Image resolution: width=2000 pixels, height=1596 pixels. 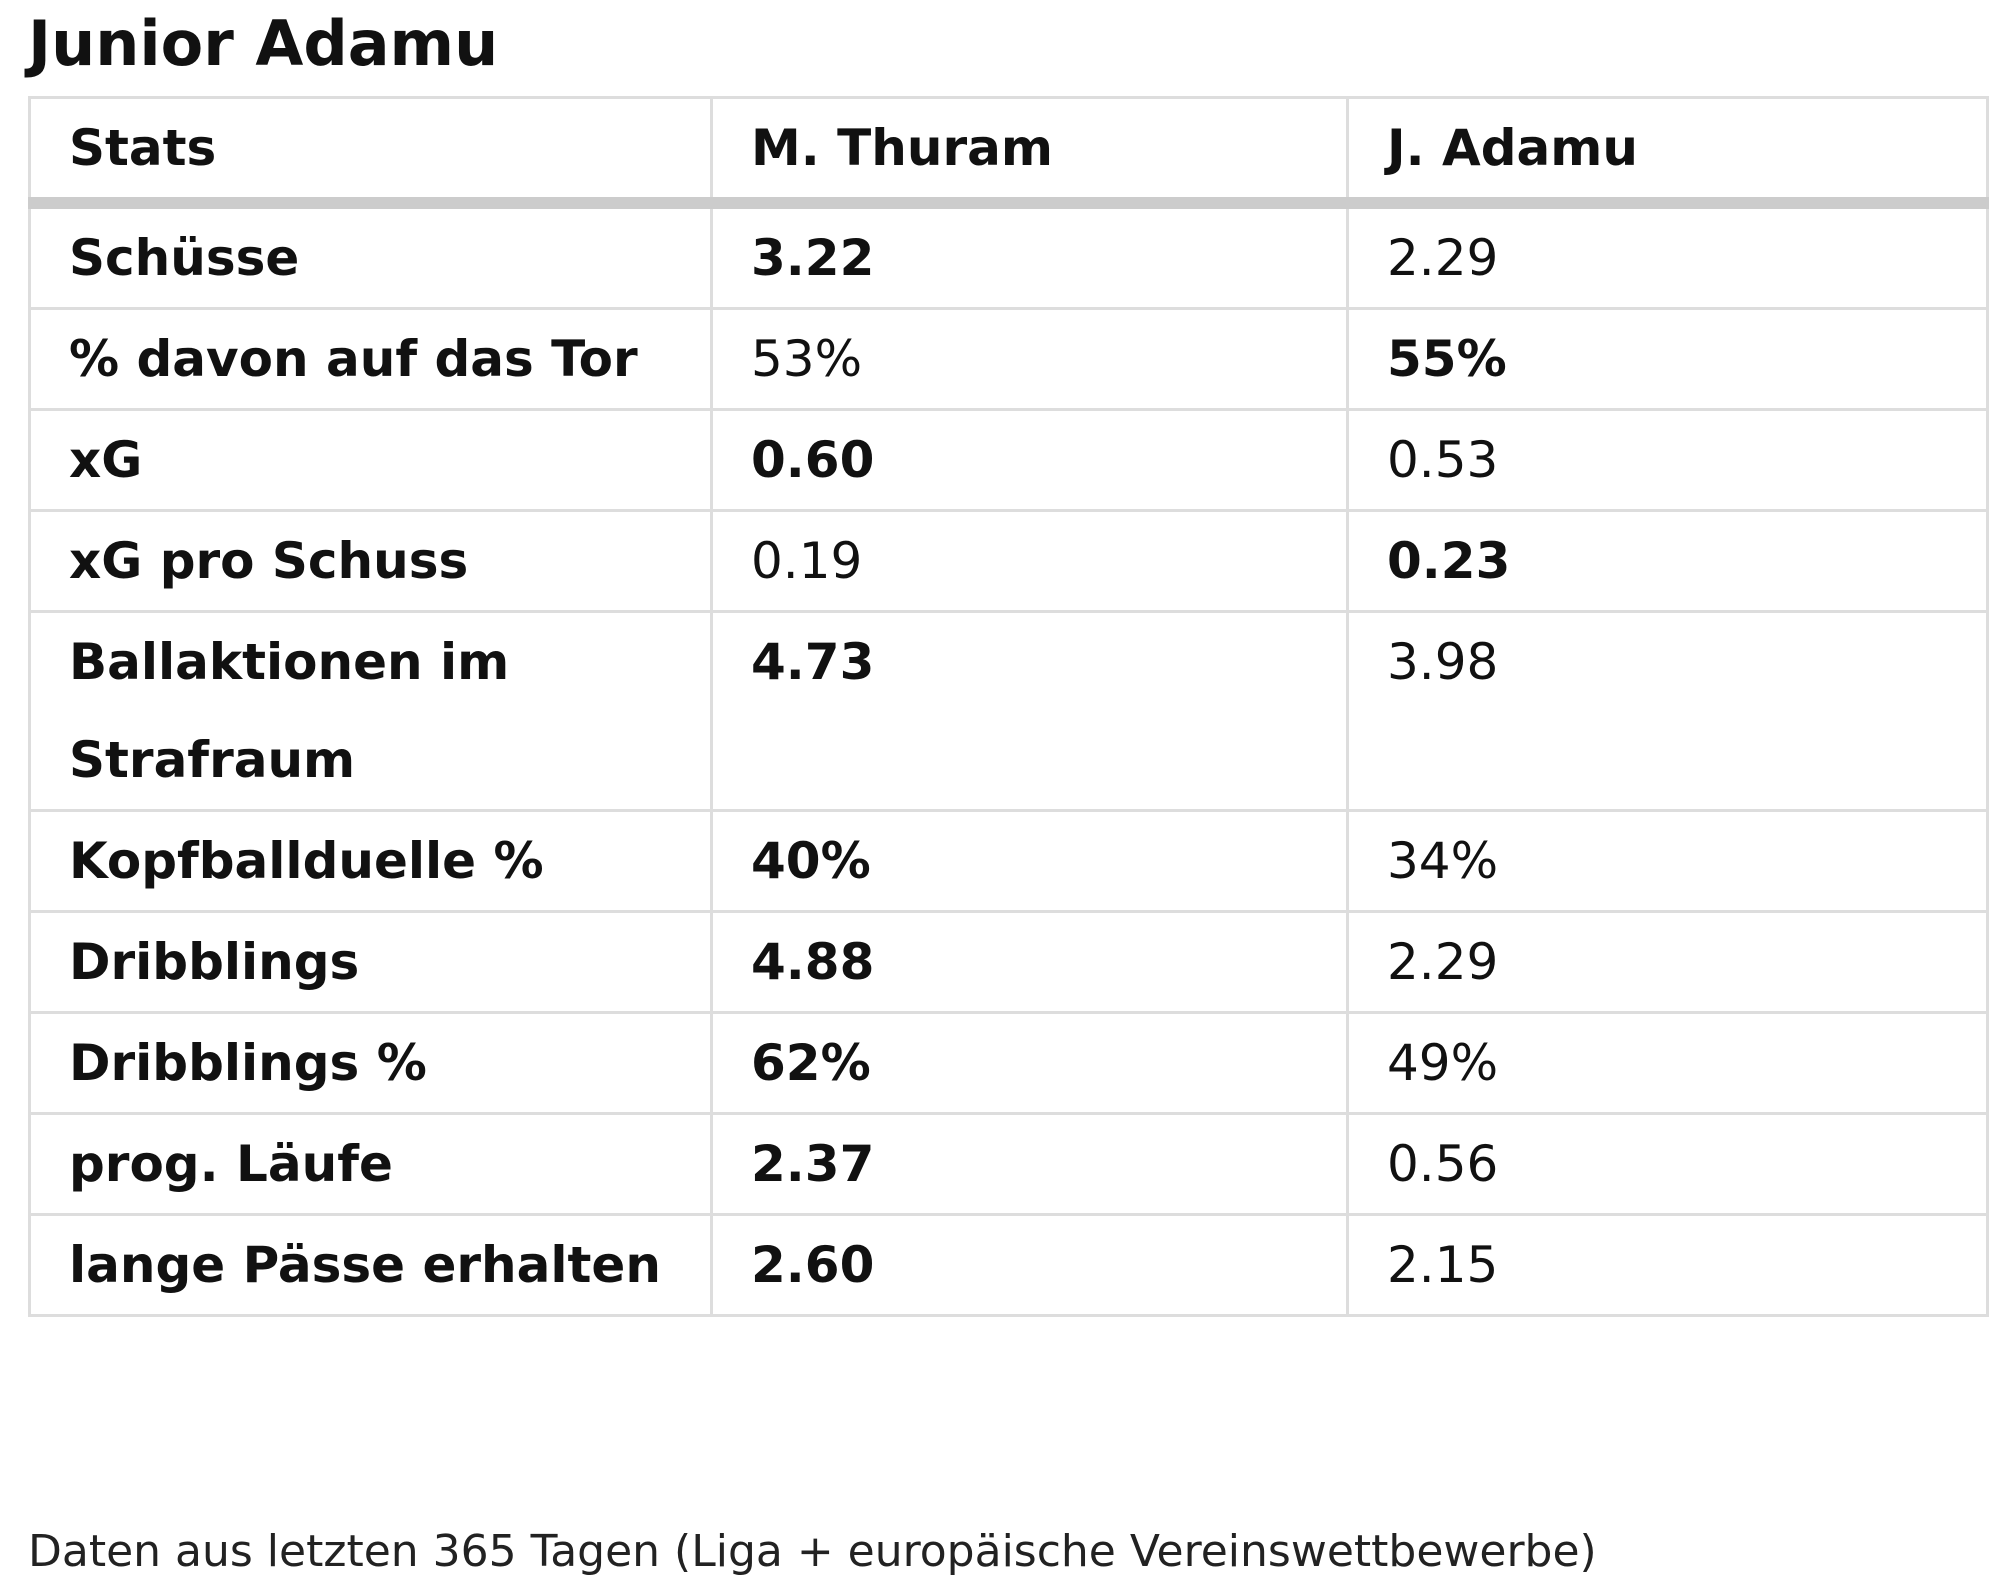 I want to click on table-row: lange Pässe erhalten 2.60 2.15, so click(x=1008, y=1265).